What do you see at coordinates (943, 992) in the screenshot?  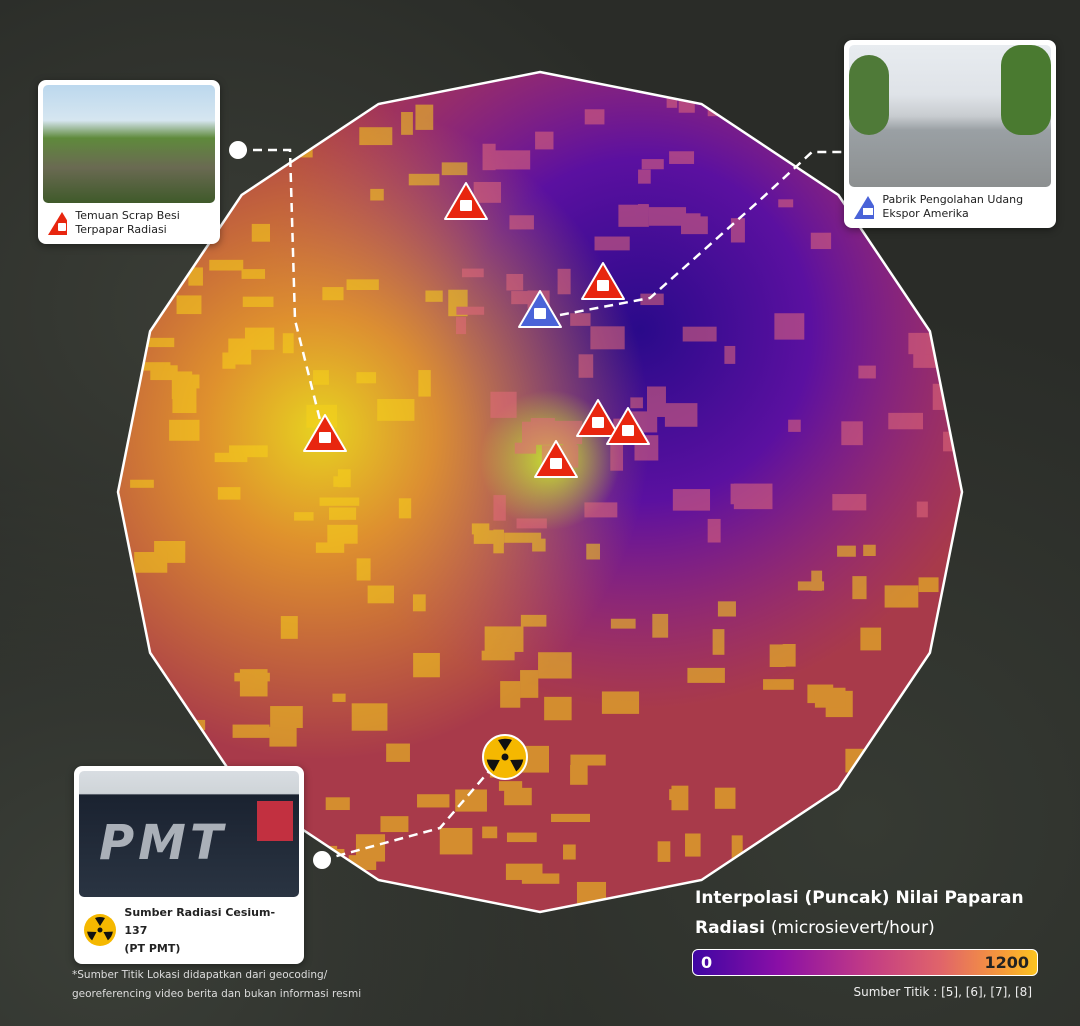 I see `legend-source: Sumber Titik : [5], [6], [7], [8]` at bounding box center [943, 992].